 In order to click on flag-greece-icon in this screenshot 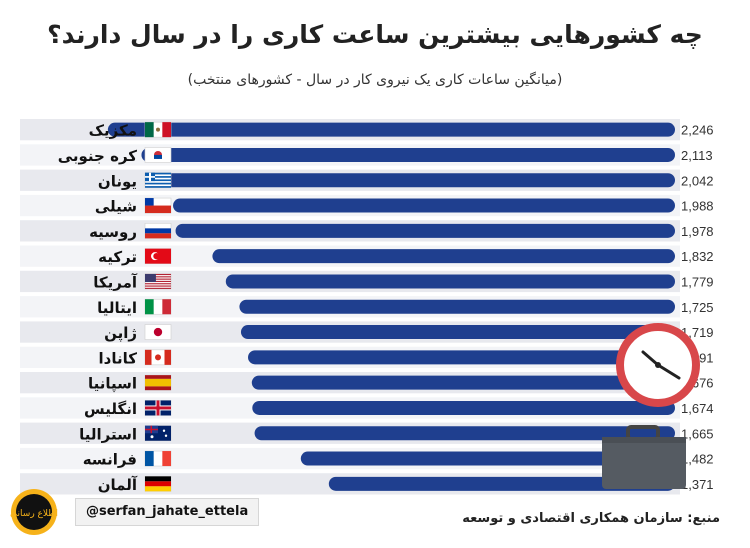, I will do `click(158, 180)`.